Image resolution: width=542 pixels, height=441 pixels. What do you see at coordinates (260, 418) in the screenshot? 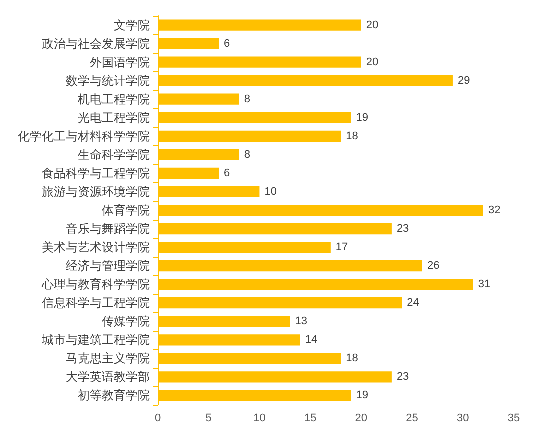
I see `x-tick-label: 10` at bounding box center [260, 418].